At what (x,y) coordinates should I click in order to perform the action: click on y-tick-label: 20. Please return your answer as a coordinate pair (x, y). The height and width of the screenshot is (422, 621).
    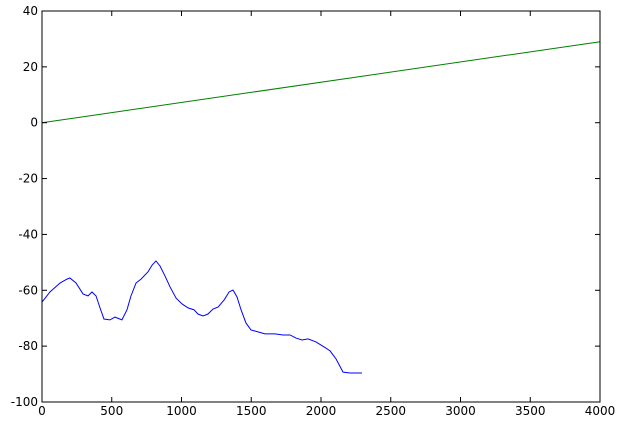
    Looking at the image, I should click on (30, 67).